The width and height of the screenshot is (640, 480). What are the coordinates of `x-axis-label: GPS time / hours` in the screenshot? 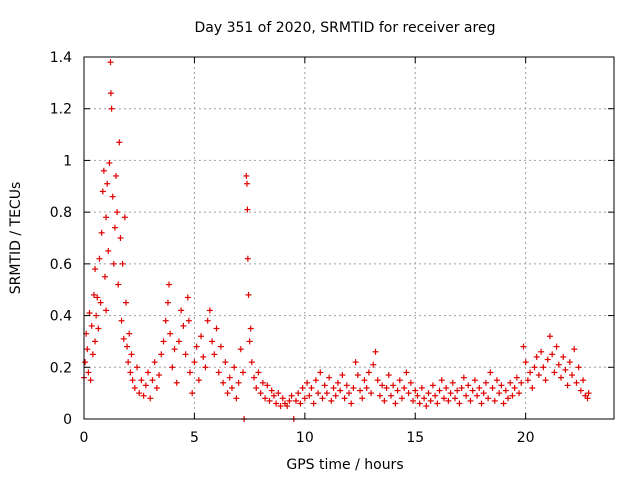 It's located at (344, 465).